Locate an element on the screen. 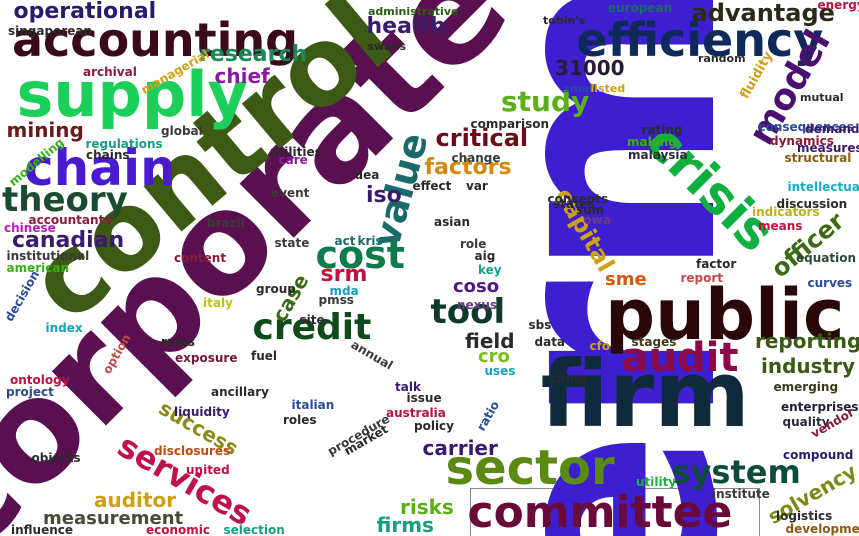  word-data: data is located at coordinates (550, 342).